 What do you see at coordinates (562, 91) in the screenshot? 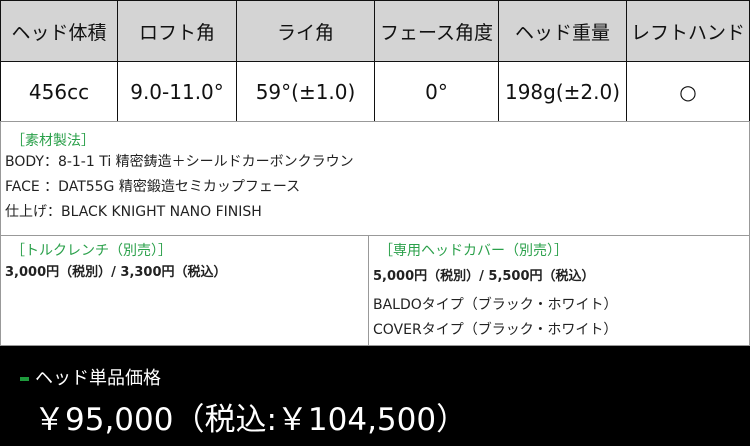
I see `value-weight: 198g(±2.0)` at bounding box center [562, 91].